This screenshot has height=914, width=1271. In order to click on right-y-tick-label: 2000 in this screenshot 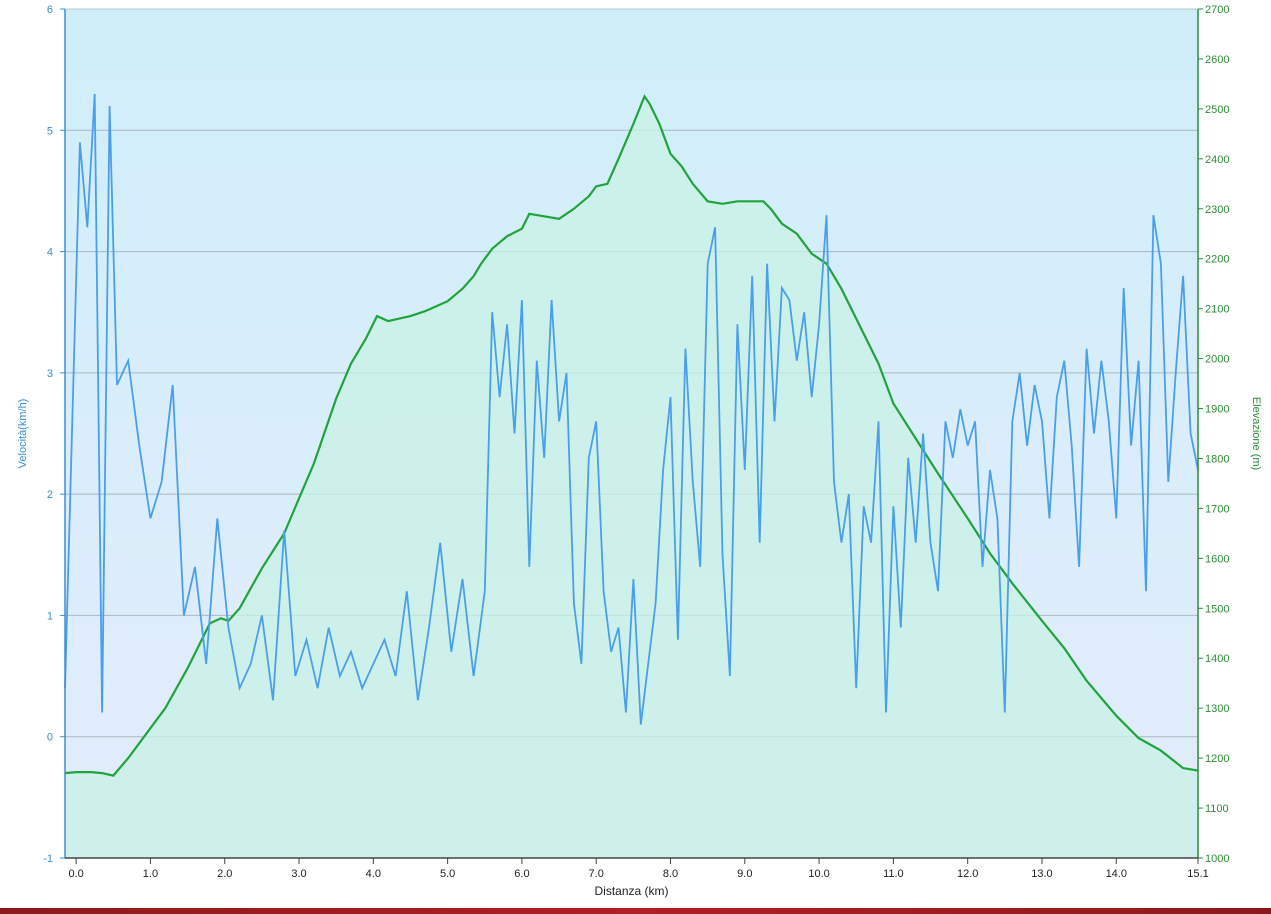, I will do `click(1217, 360)`.